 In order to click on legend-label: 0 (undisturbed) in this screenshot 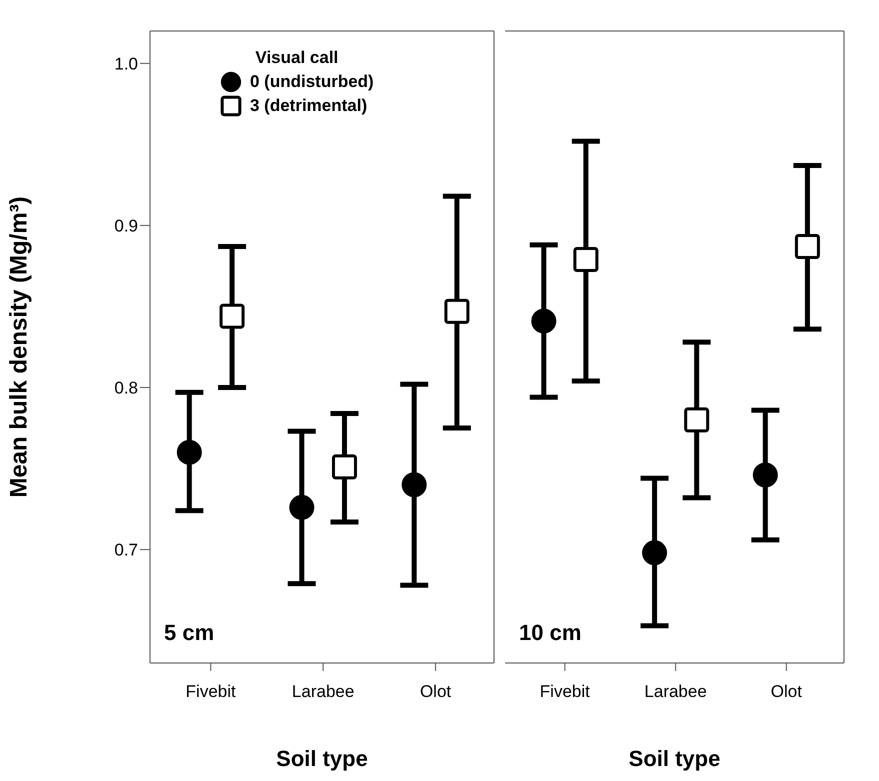, I will do `click(312, 82)`.